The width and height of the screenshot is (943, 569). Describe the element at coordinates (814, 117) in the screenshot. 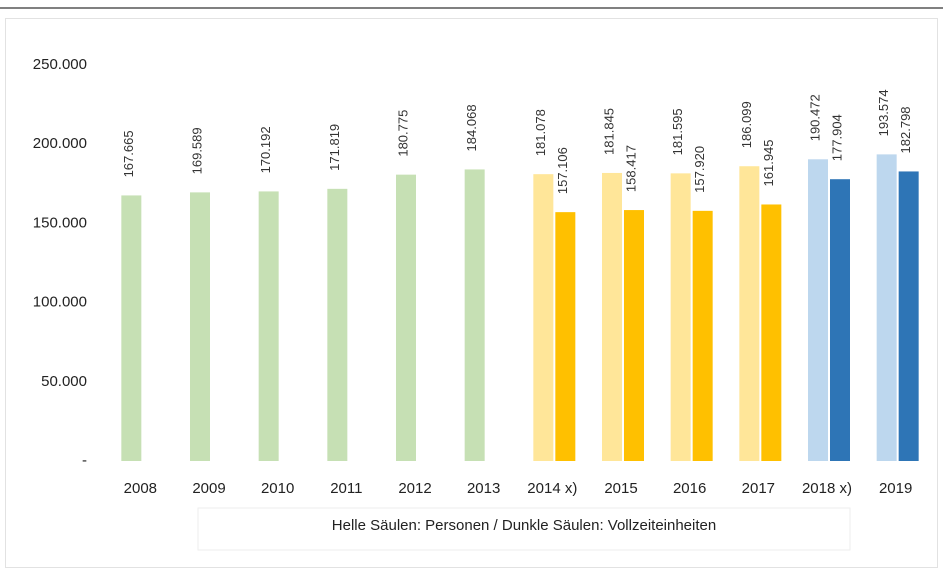

I see `value-label: 190.472` at that location.